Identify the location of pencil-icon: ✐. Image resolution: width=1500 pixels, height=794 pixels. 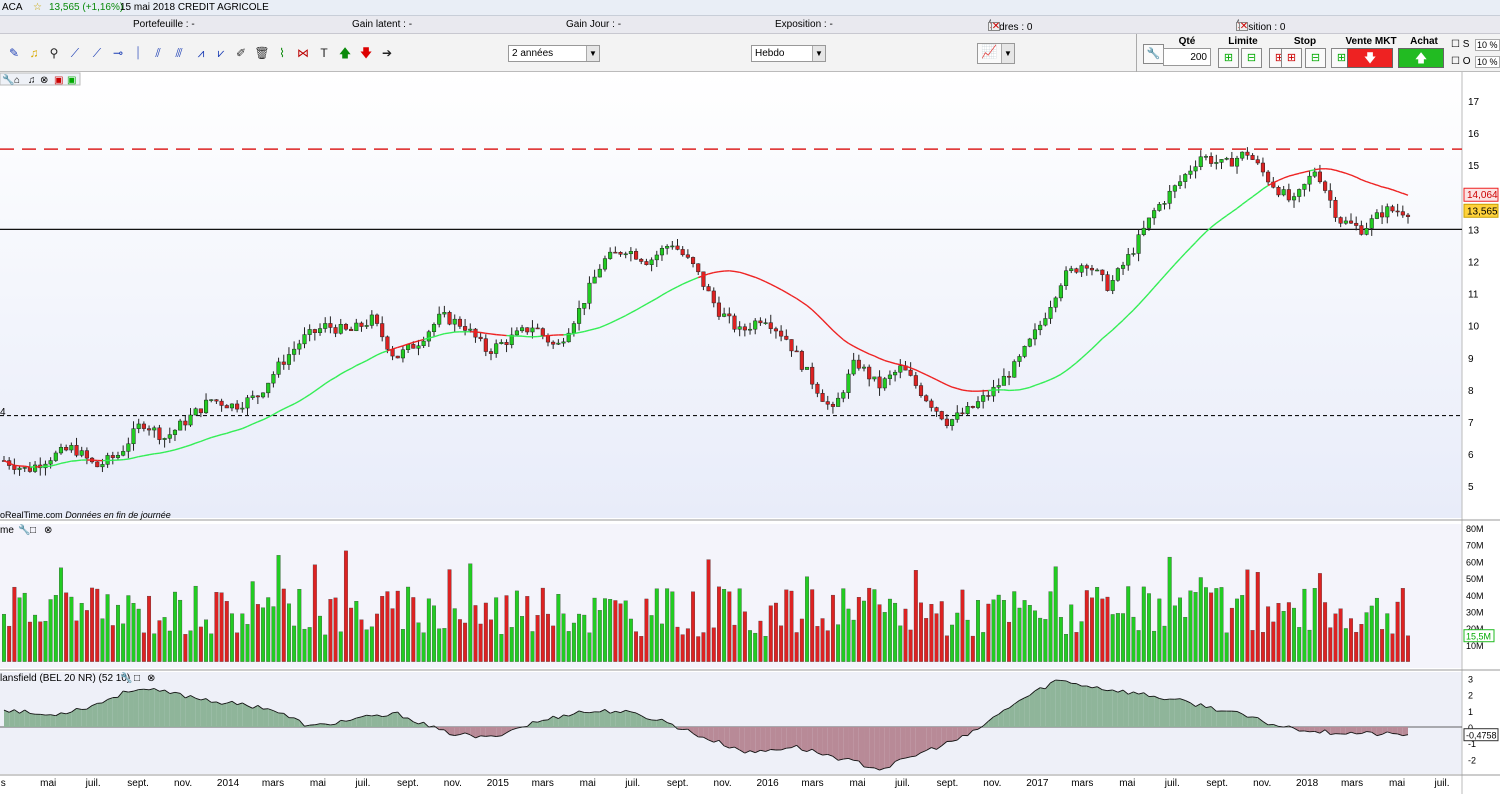
(241, 53).